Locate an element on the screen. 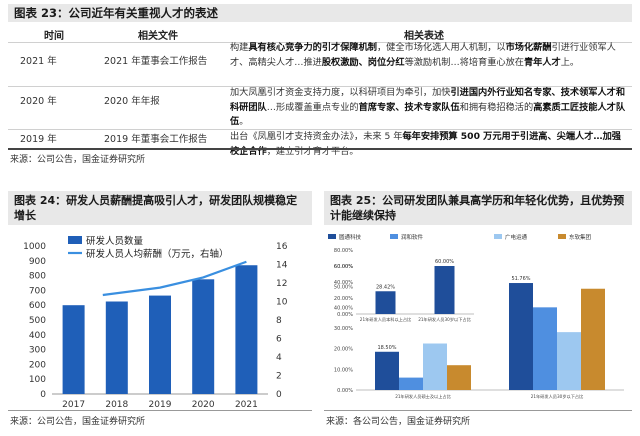  chart25-source: 来源：各公司公告，国金证券研究所 is located at coordinates (398, 422).